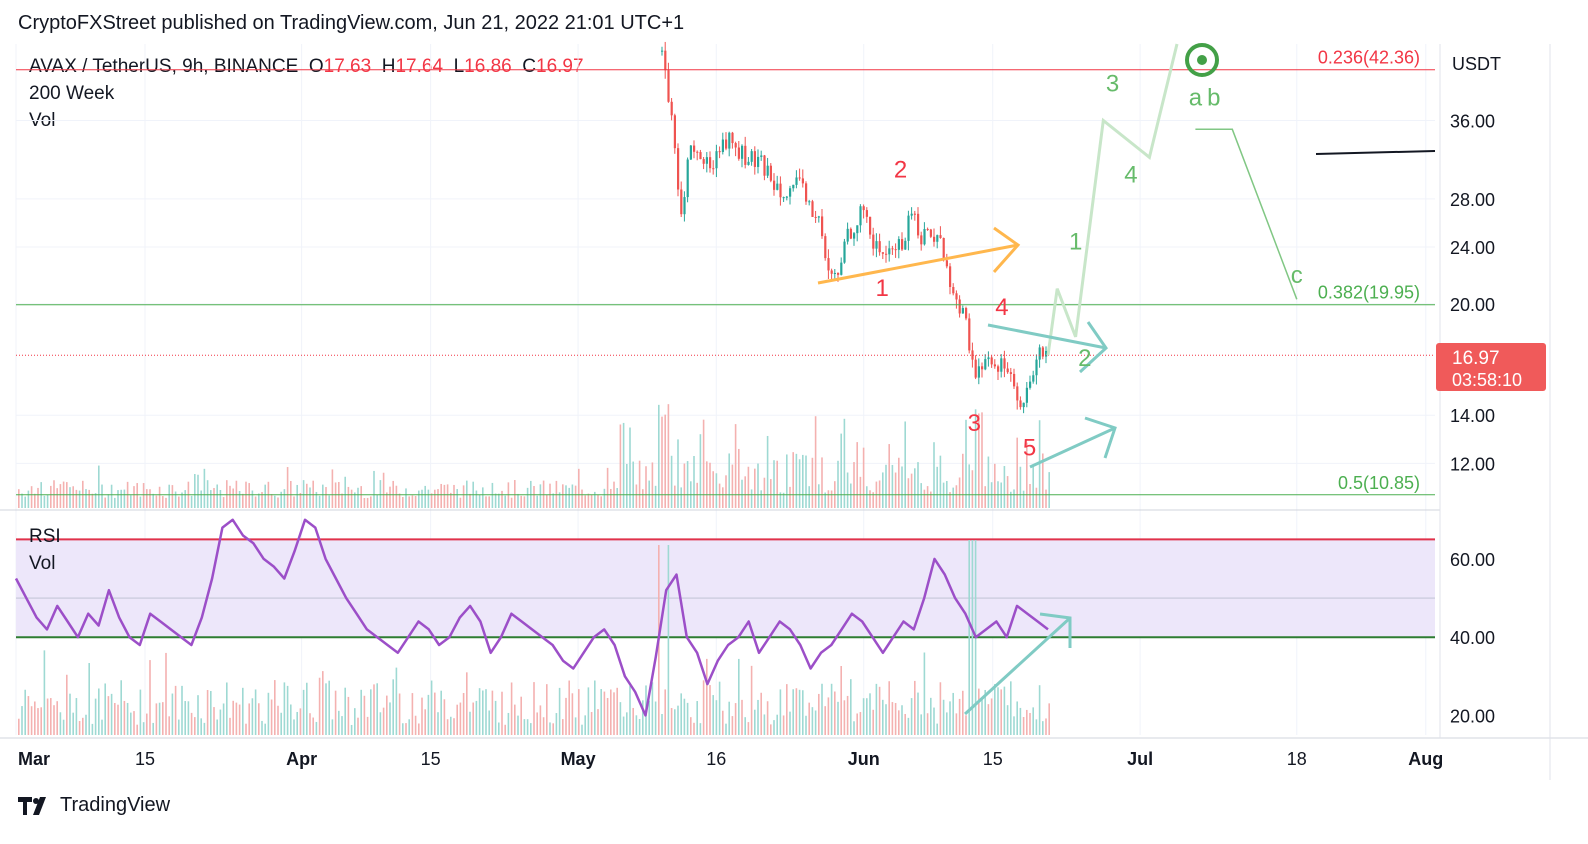 The width and height of the screenshot is (1588, 844). Describe the element at coordinates (72, 93) in the screenshot. I see `indicator-200week: 200 Week` at that location.